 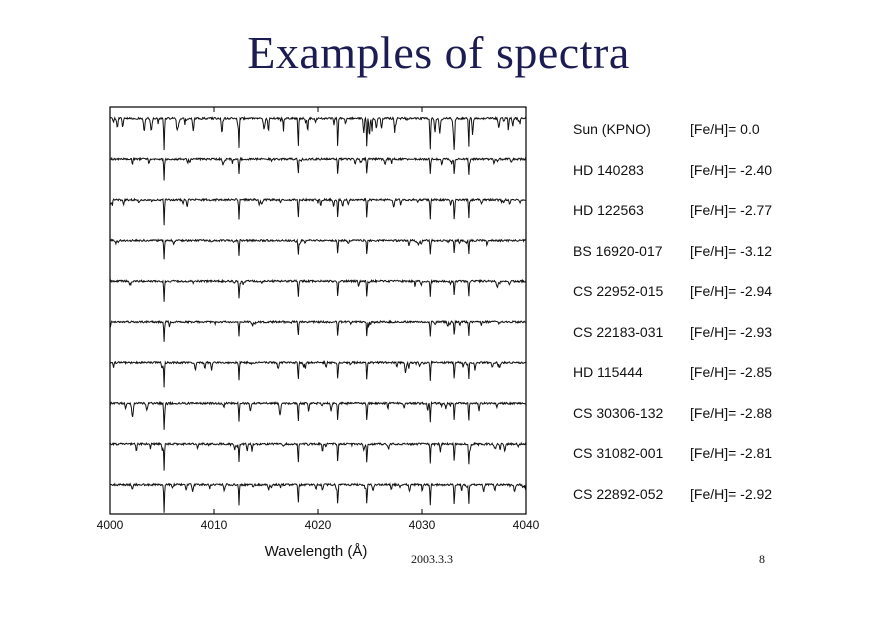 I want to click on series-metallicity: [Fe/H]= -2.81, so click(x=731, y=453).